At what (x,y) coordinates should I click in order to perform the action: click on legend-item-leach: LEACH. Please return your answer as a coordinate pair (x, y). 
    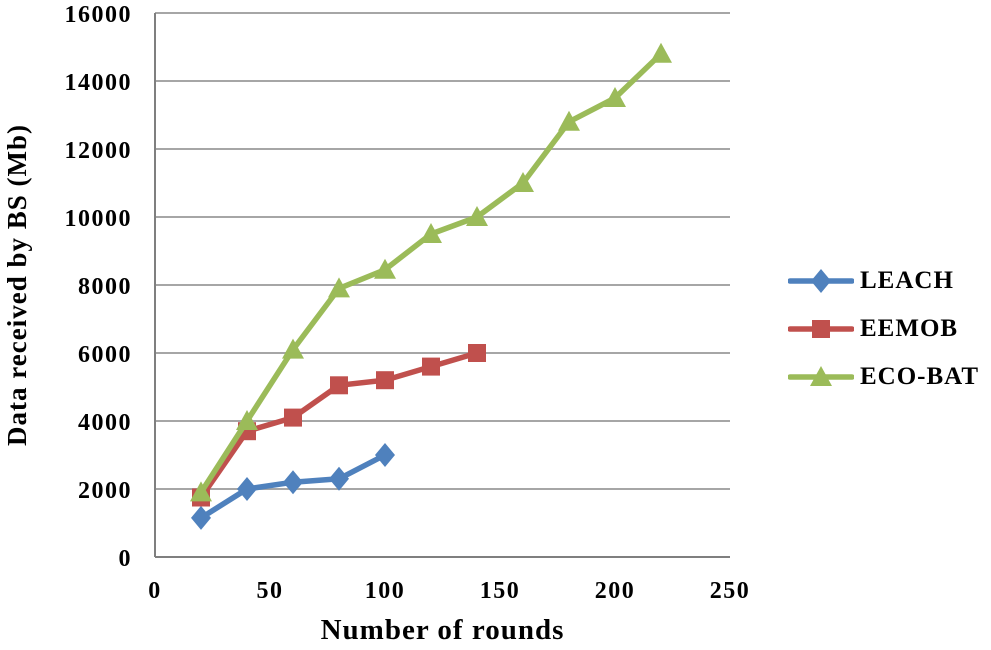
    Looking at the image, I should click on (883, 281).